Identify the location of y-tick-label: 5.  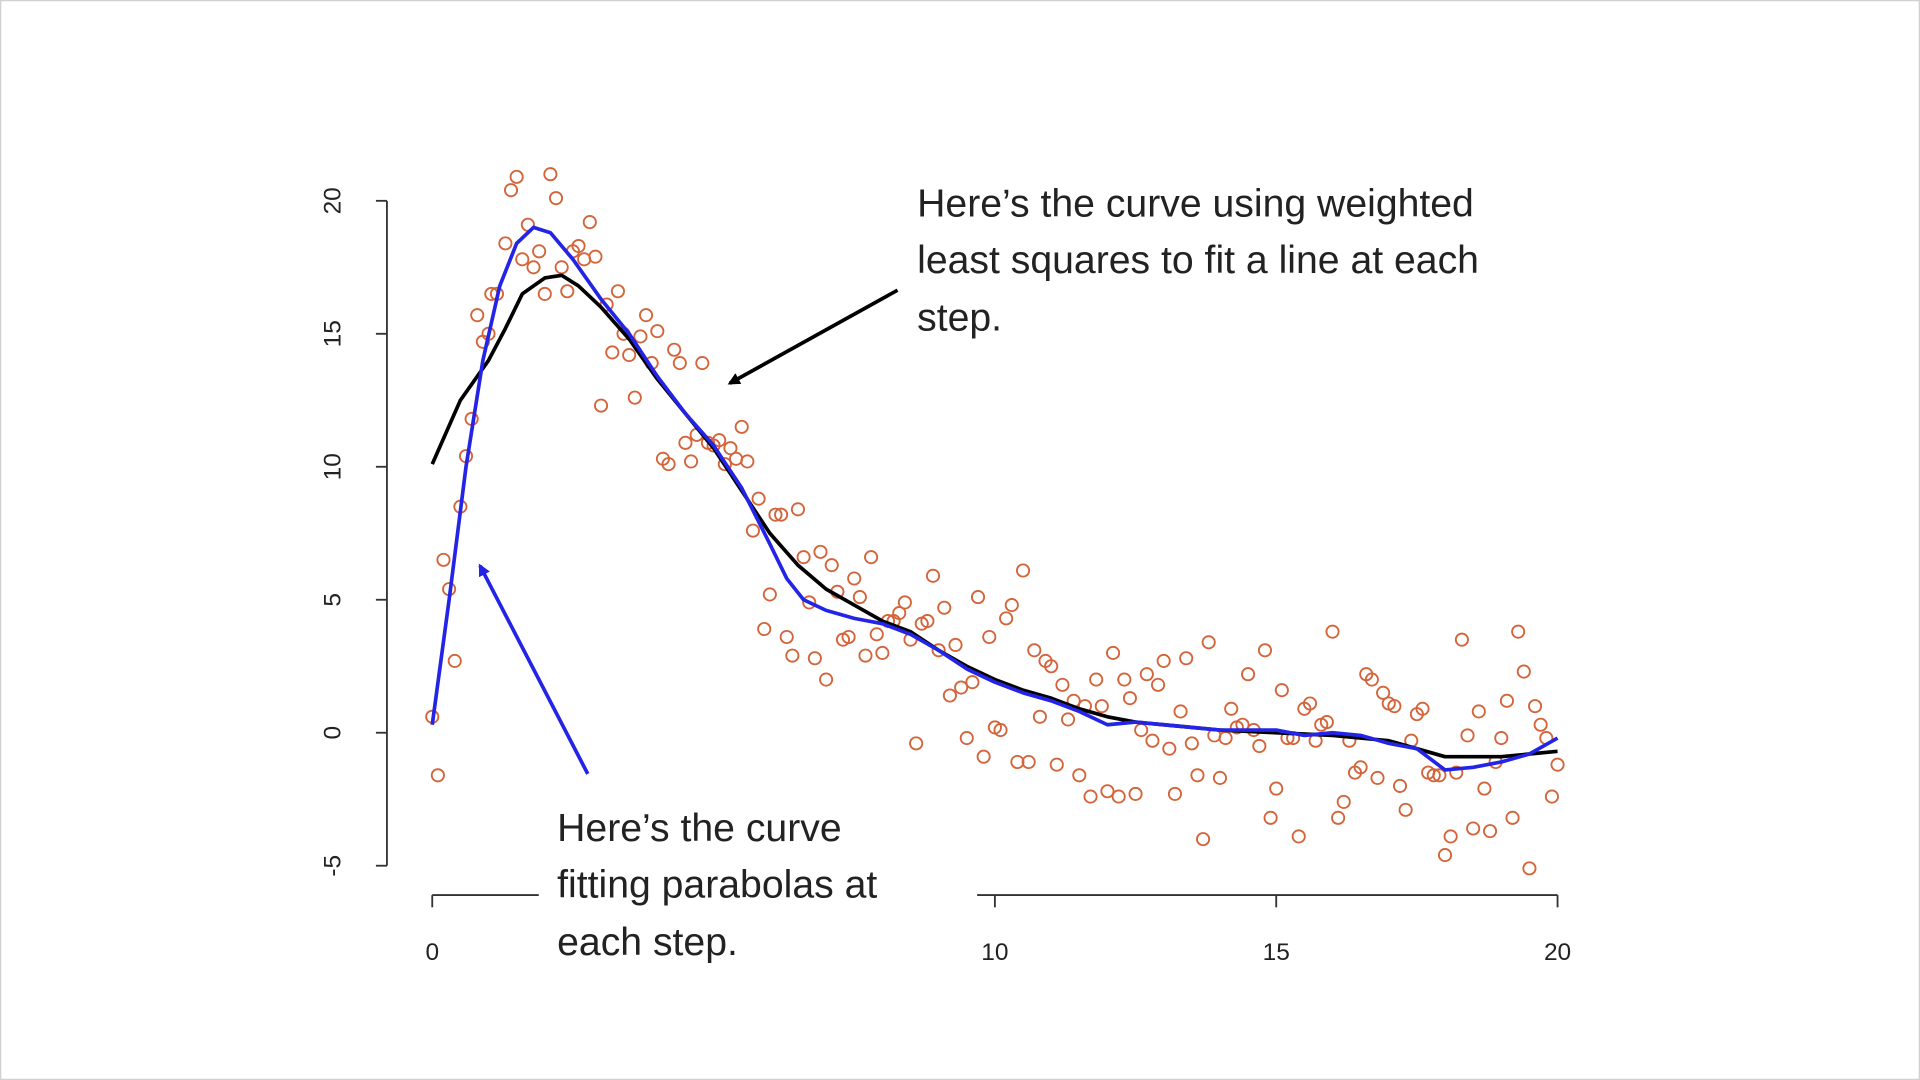
(332, 600).